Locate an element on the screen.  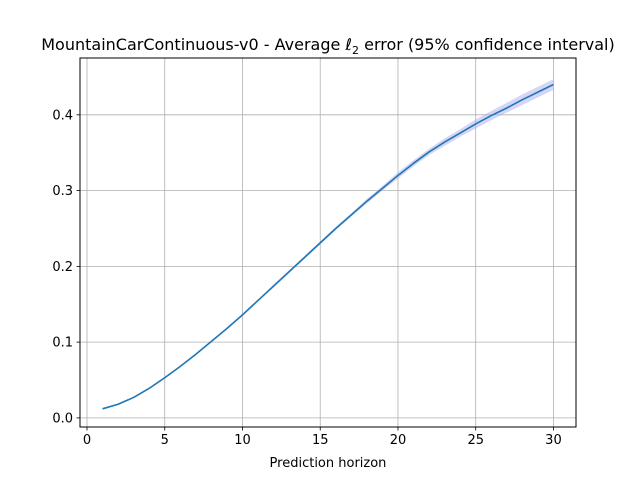
x-axis-ticks: 0 5 10 15 20 25 30 is located at coordinates (322, 437).